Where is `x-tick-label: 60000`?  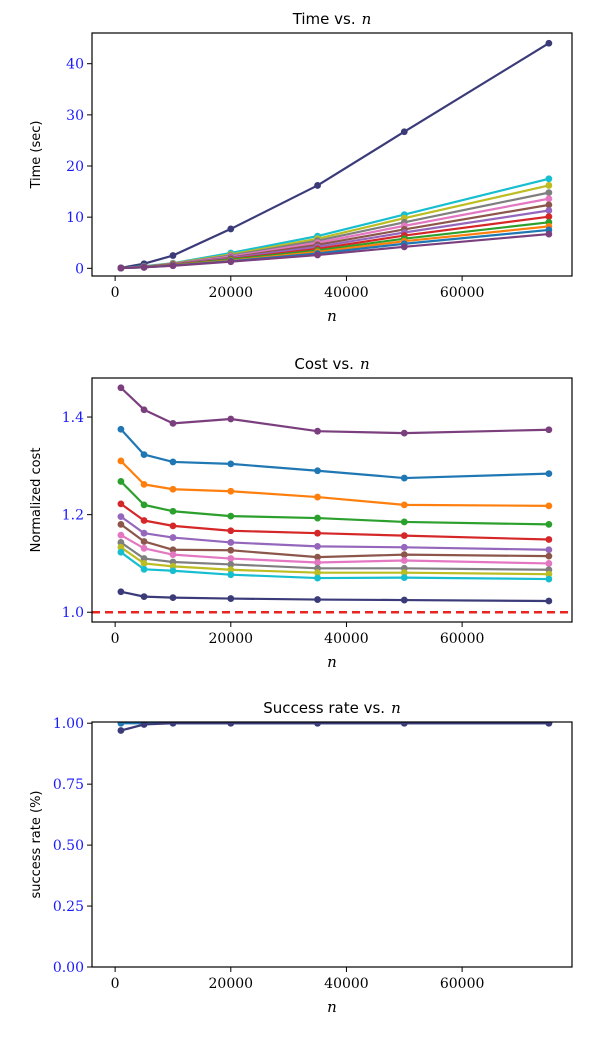 x-tick-label: 60000 is located at coordinates (462, 639).